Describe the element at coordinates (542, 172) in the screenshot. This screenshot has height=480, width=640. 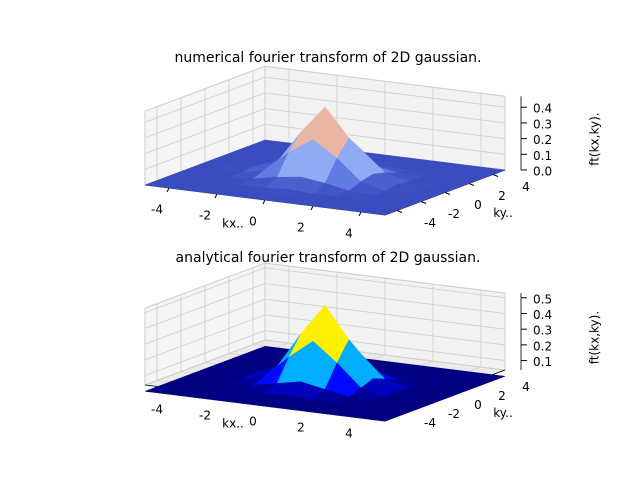
I see `z-tick-label: 0.0` at that location.